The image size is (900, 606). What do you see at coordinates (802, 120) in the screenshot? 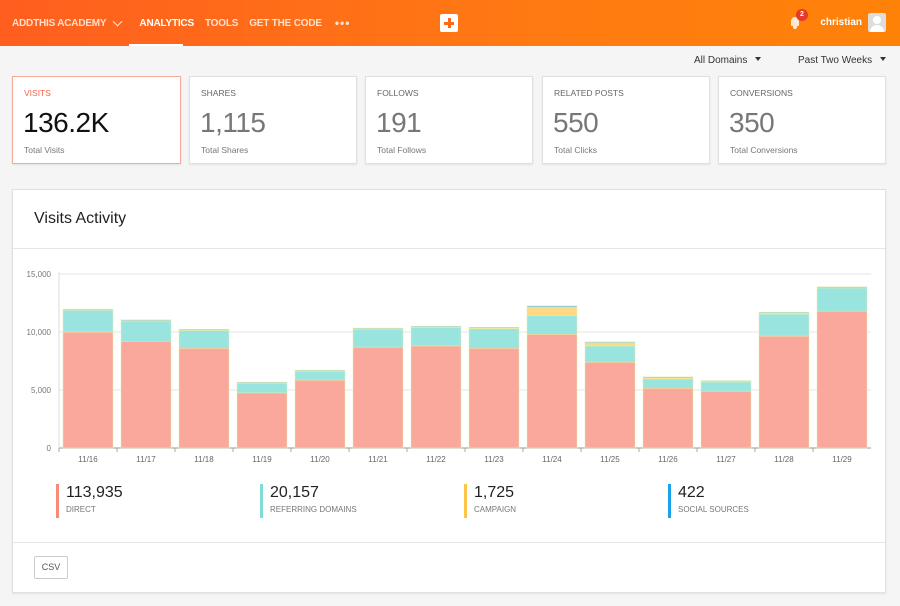
I see `card-conversions: CONVERSIONS 350 Total Conversions` at bounding box center [802, 120].